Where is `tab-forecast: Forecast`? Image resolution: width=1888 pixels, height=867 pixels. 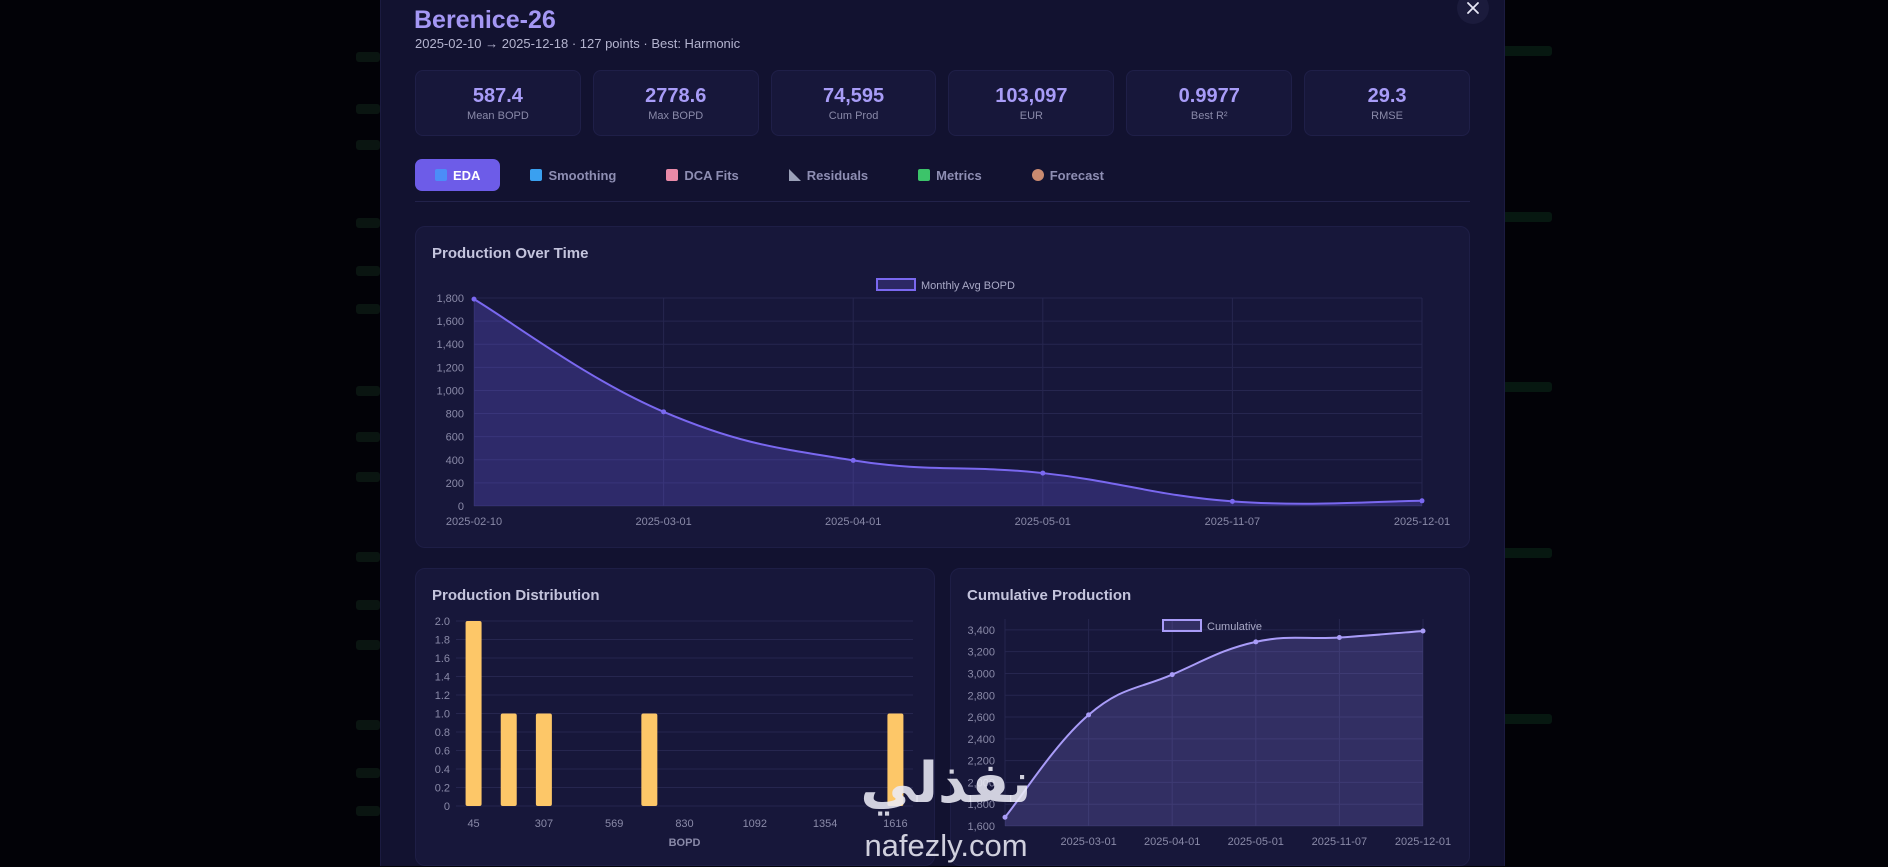 tab-forecast: Forecast is located at coordinates (1068, 175).